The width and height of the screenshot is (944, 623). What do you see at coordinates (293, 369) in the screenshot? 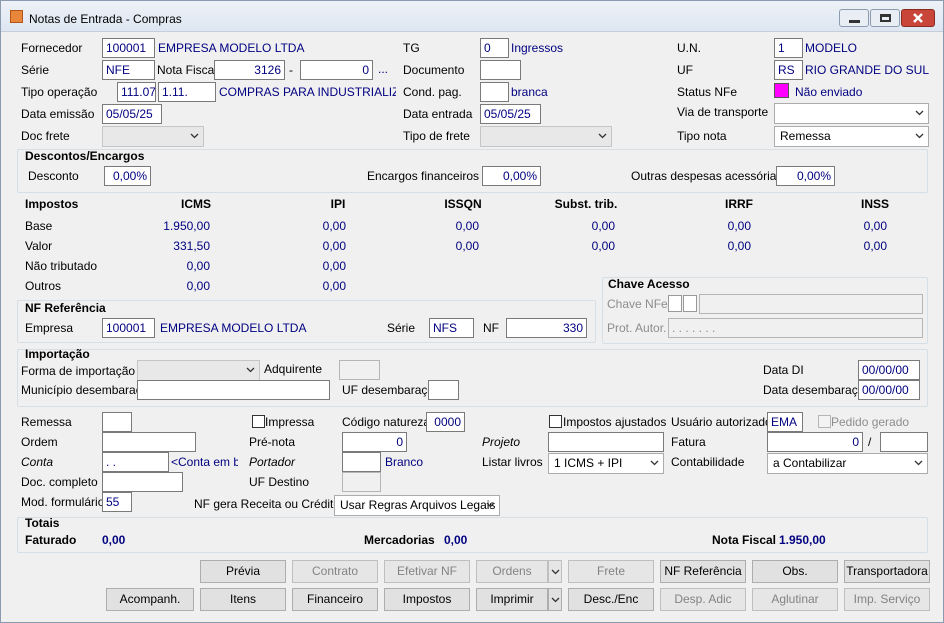
I see `label: Adquirente` at bounding box center [293, 369].